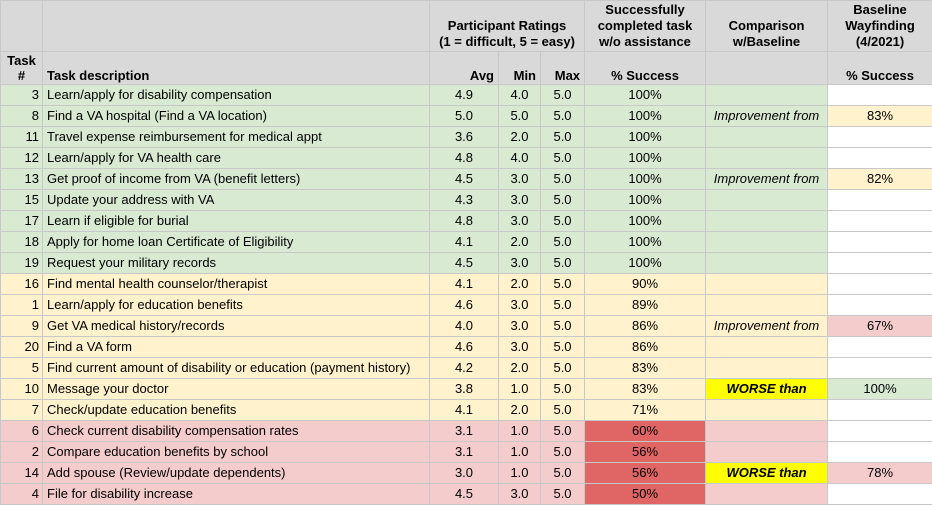  Describe the element at coordinates (879, 179) in the screenshot. I see `baseline-pct-cell: 82%` at that location.